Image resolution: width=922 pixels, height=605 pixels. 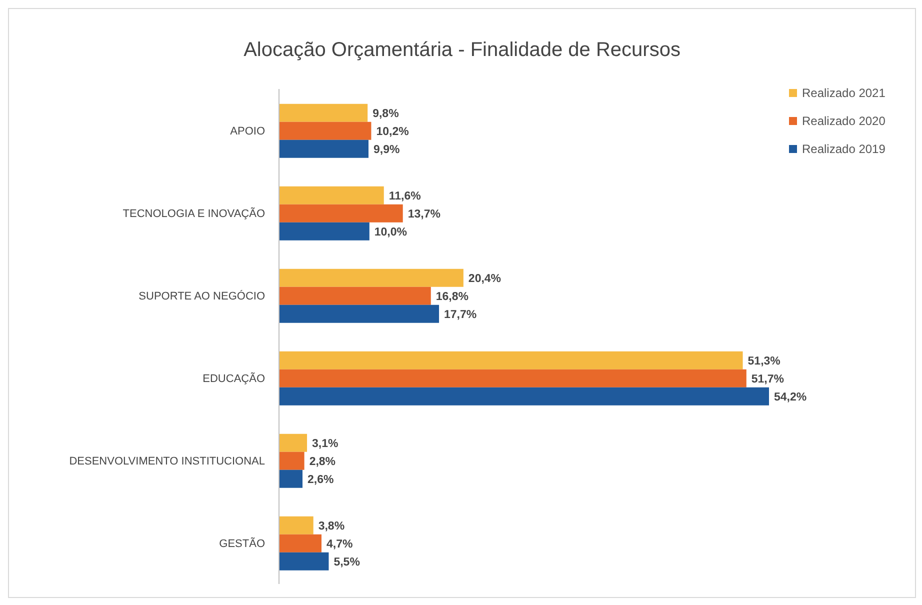 What do you see at coordinates (322, 462) in the screenshot?
I see `data-label: 2,8%` at bounding box center [322, 462].